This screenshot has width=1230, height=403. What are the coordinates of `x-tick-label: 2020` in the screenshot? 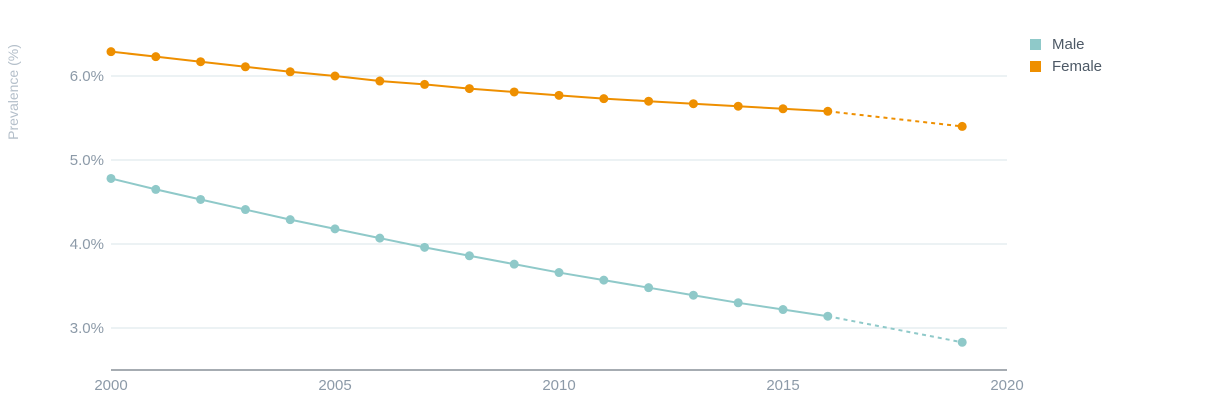 It's located at (1006, 385).